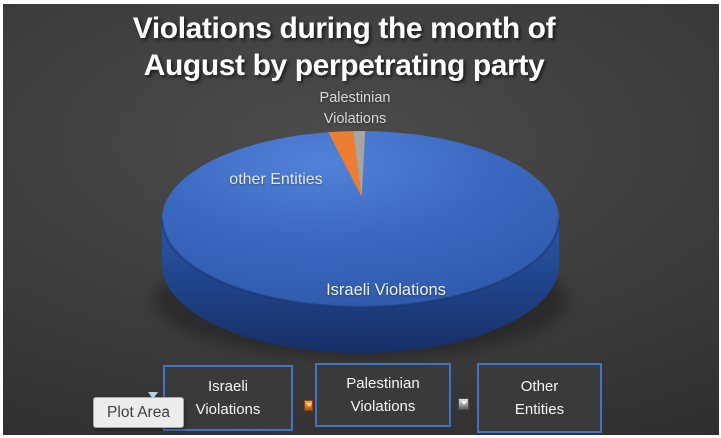 The image size is (721, 438). What do you see at coordinates (386, 290) in the screenshot?
I see `israeli-slice-label: Israeli Violations` at bounding box center [386, 290].